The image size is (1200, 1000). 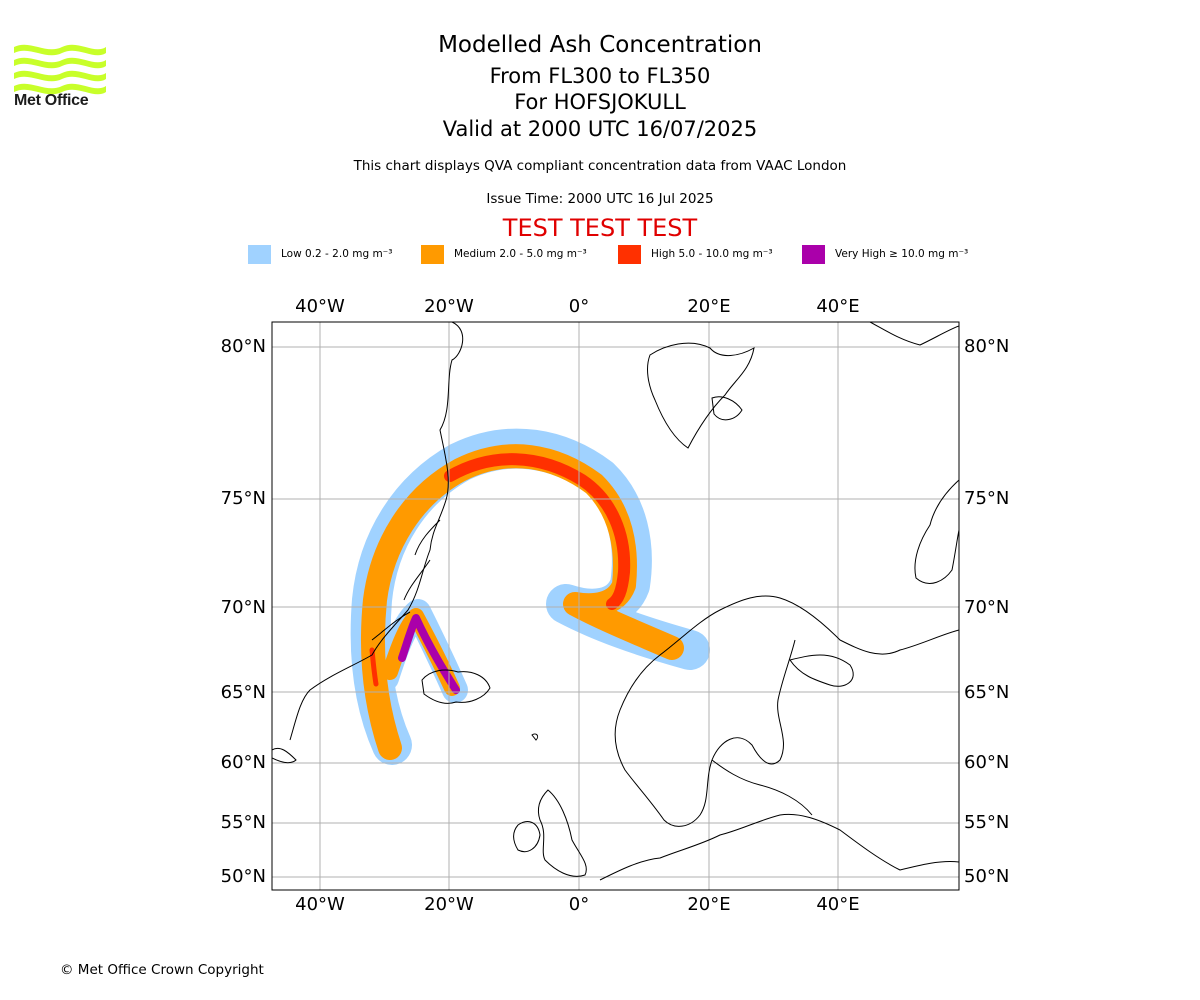 I want to click on volcano-name: For HOFSJOKULL, so click(x=600, y=102).